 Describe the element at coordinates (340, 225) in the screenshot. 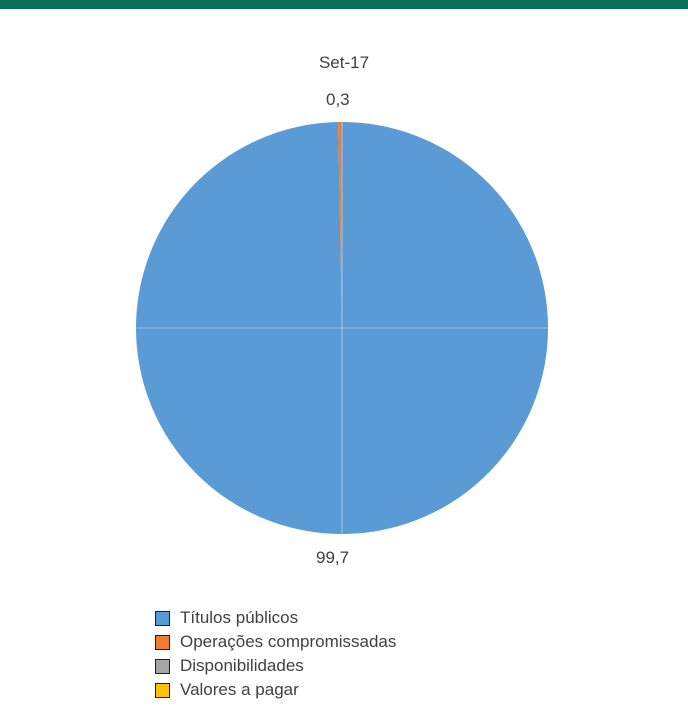

I see `pie-slice-opera-es-compromissadas` at that location.